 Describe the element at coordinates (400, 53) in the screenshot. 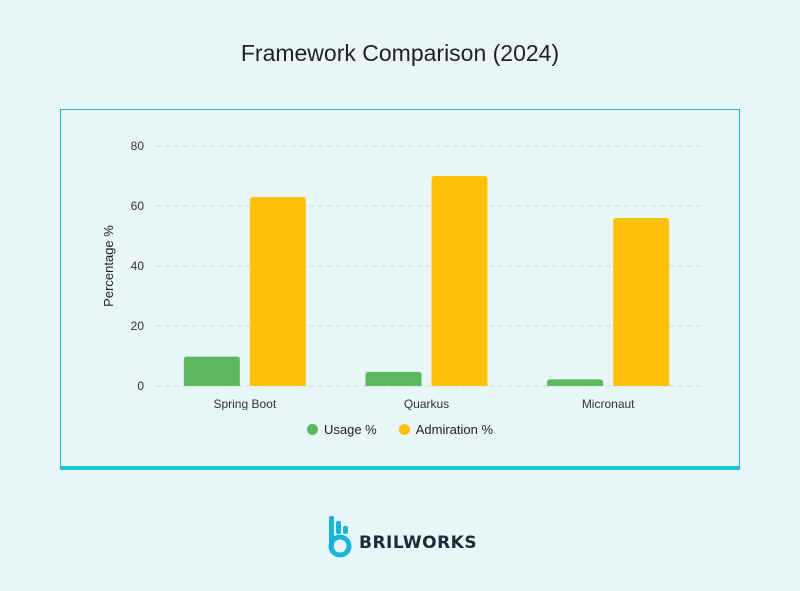

I see `page-title: Framework Comparison (2024)` at that location.